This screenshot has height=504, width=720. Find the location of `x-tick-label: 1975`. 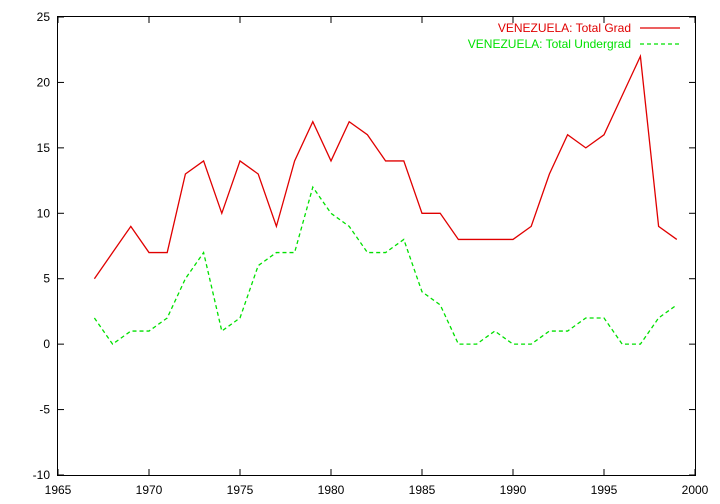

x-tick-label: 1975 is located at coordinates (240, 490).